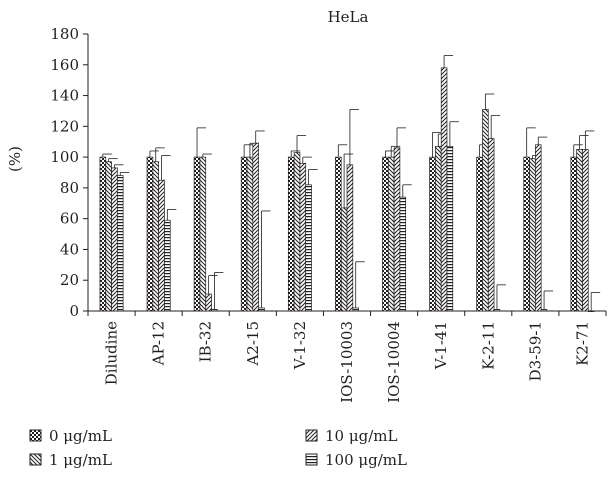 The width and height of the screenshot is (611, 482). I want to click on chart-title: HeLa, so click(348, 17).